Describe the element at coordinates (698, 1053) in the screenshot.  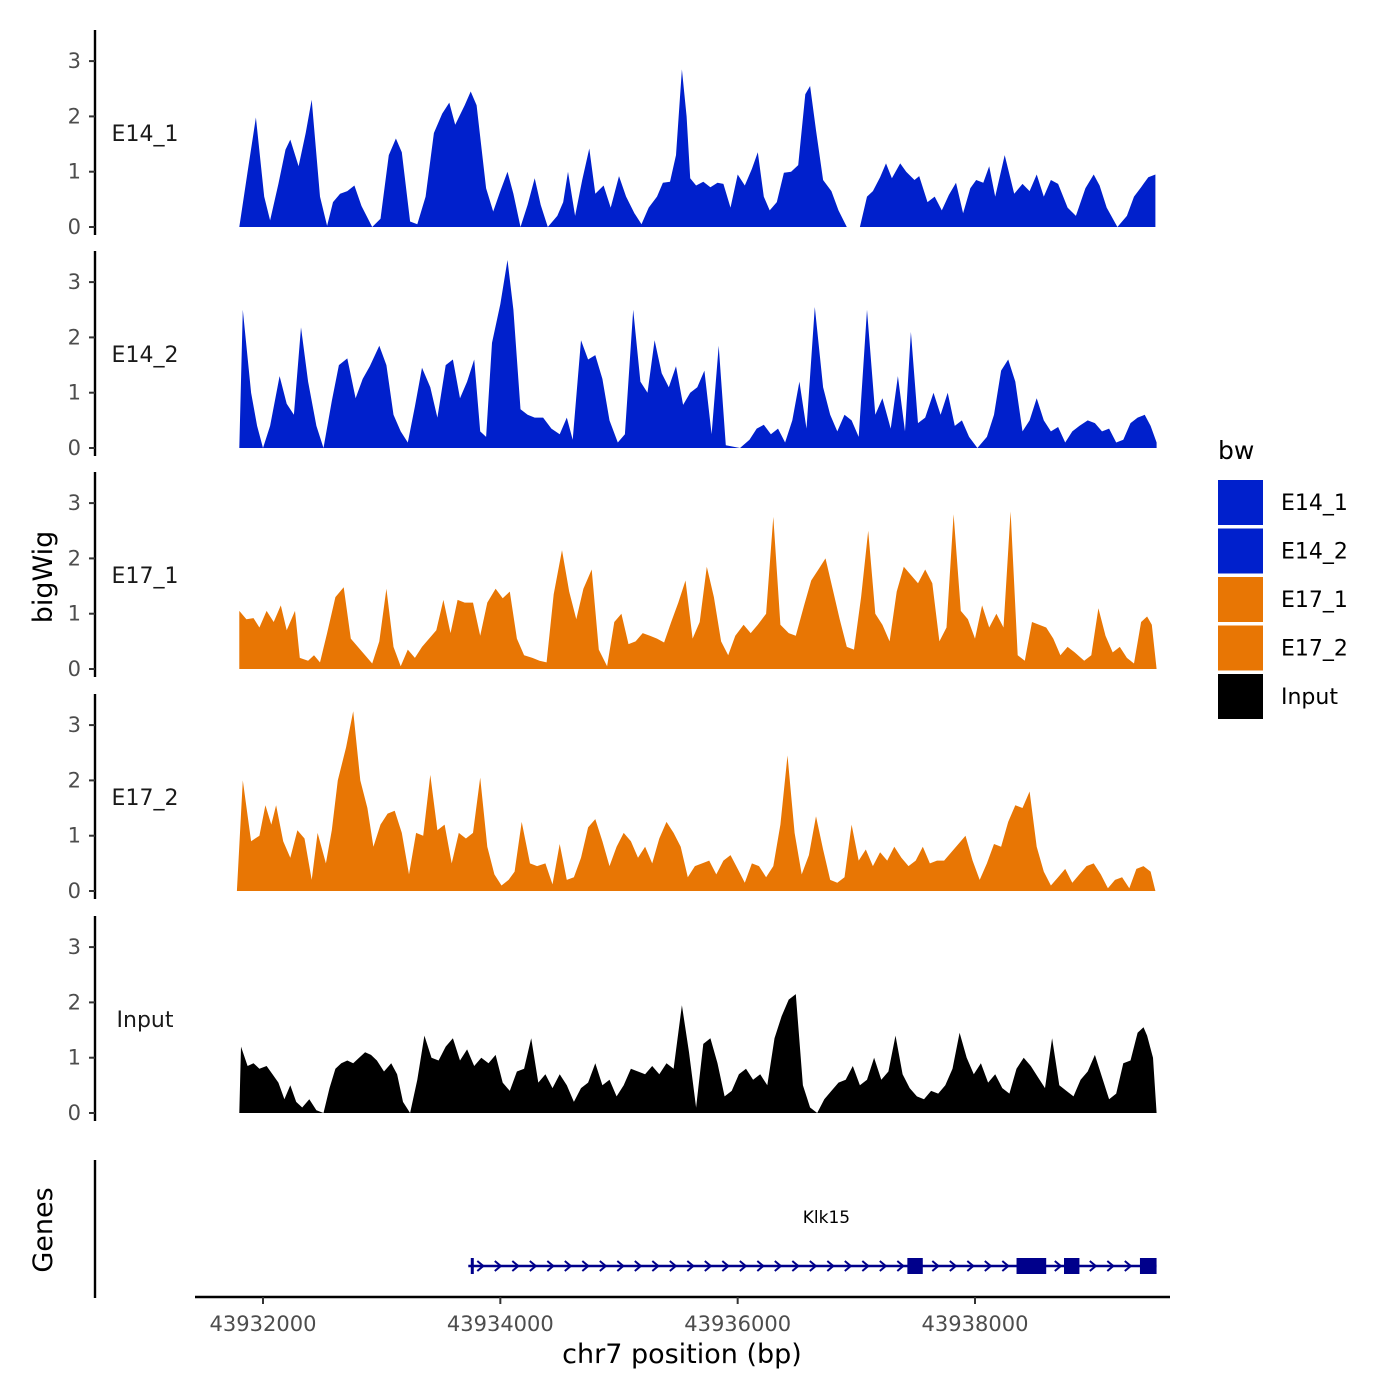
I see `signal-area-input` at that location.